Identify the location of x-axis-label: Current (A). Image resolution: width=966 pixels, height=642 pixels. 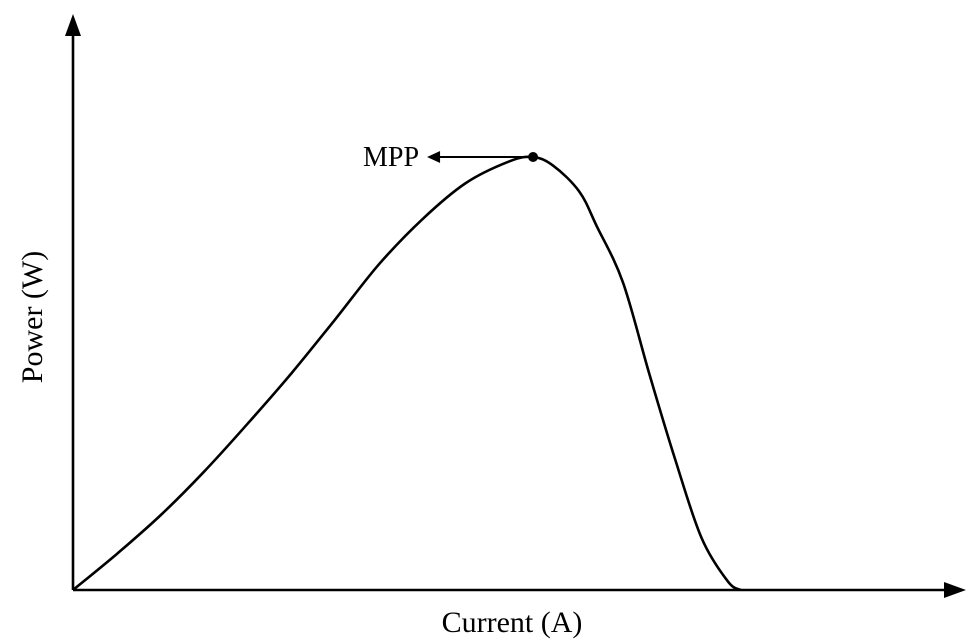
(512, 622).